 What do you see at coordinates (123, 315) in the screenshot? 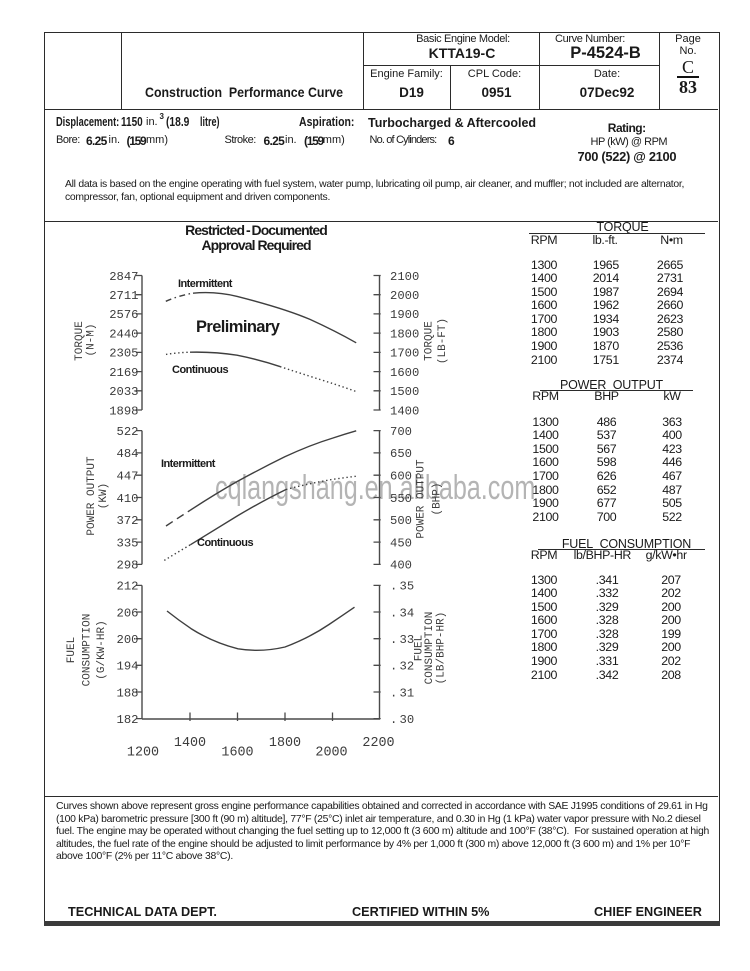
I see `svg-text: 2576` at bounding box center [123, 315].